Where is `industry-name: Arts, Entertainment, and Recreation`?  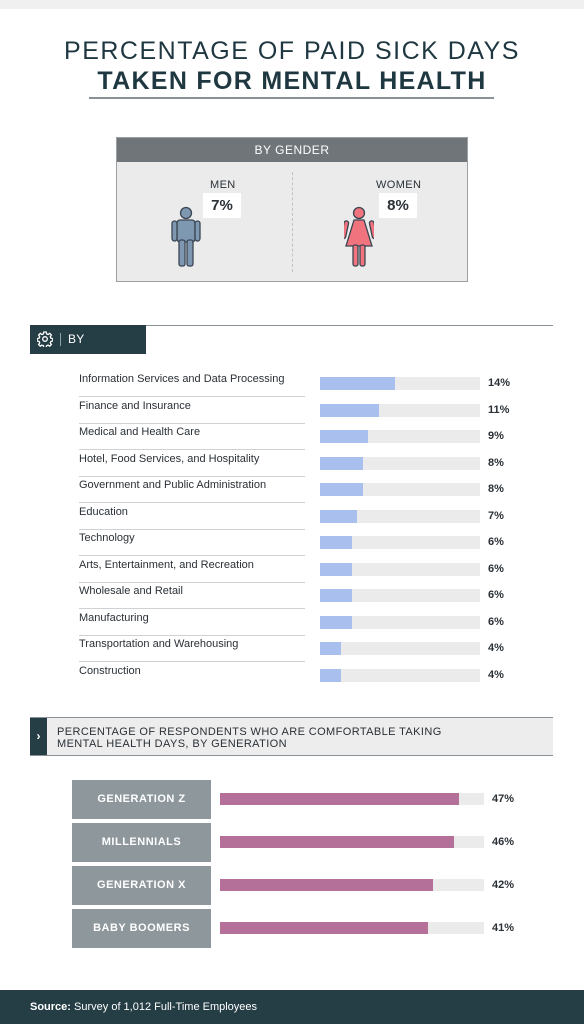 industry-name: Arts, Entertainment, and Recreation is located at coordinates (166, 564).